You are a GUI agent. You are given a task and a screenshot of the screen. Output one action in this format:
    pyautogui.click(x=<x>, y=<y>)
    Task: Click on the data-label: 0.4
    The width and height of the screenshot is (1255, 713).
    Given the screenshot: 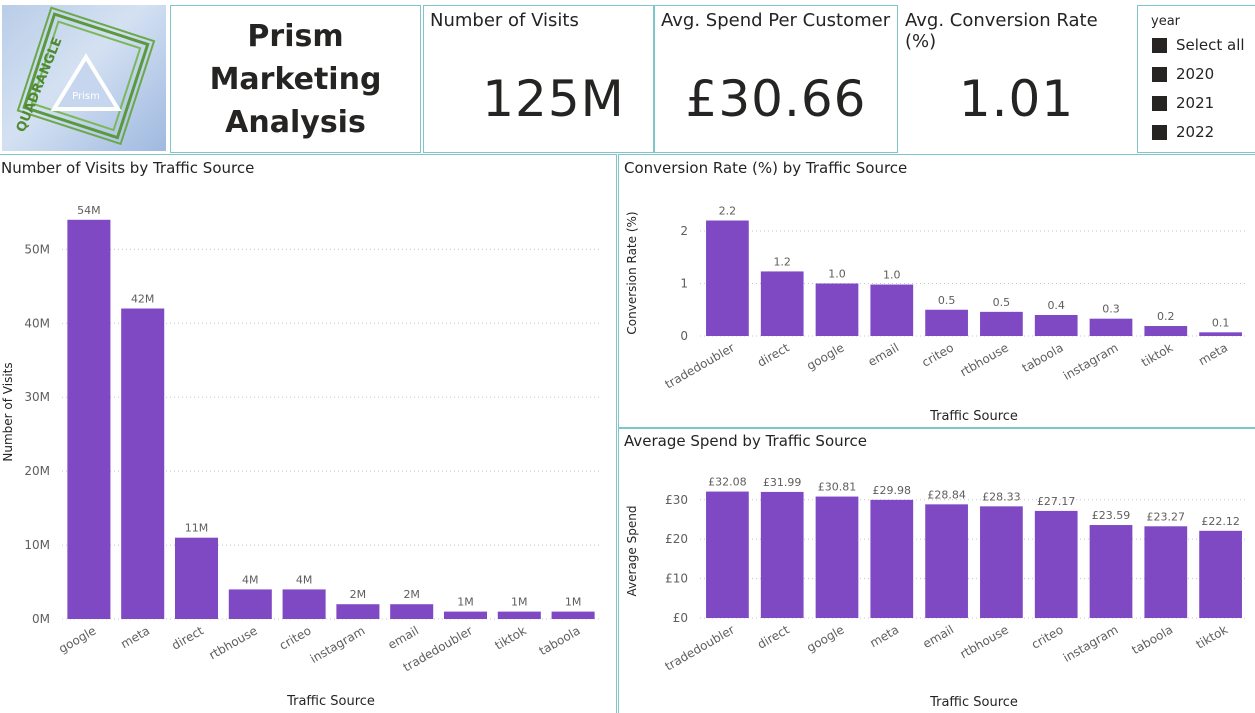 What is the action you would take?
    pyautogui.click(x=1056, y=305)
    